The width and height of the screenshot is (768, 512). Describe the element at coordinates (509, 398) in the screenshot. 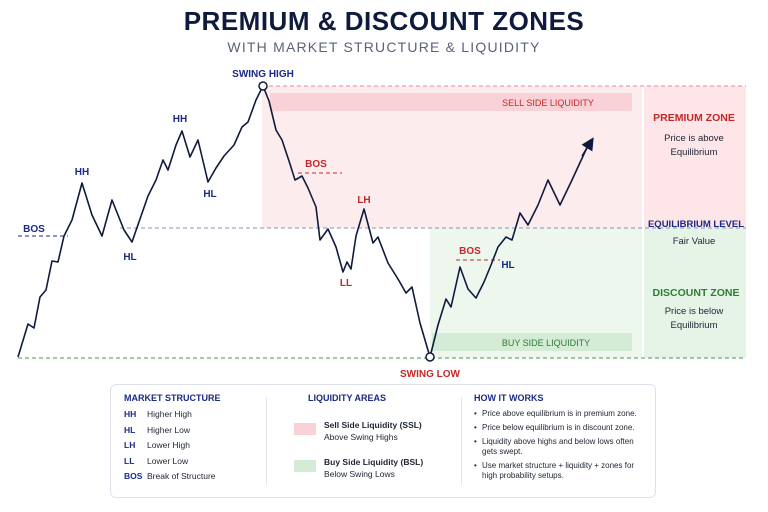

I see `how-it-works-title: HOW IT WORKS` at that location.